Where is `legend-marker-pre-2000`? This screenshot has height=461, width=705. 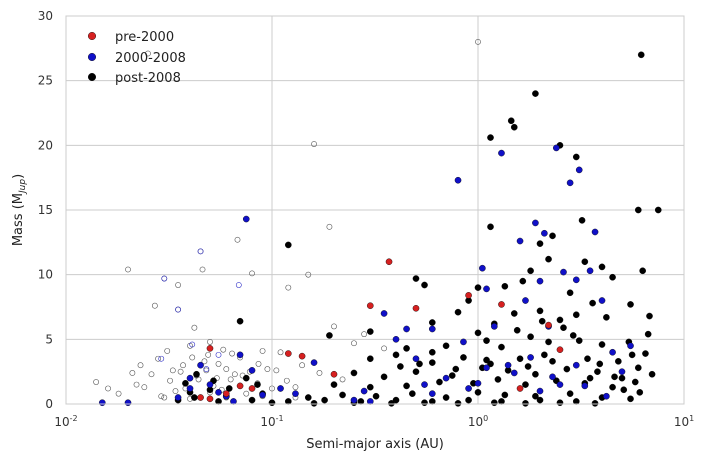
legend-marker-pre-2000 is located at coordinates (91, 36).